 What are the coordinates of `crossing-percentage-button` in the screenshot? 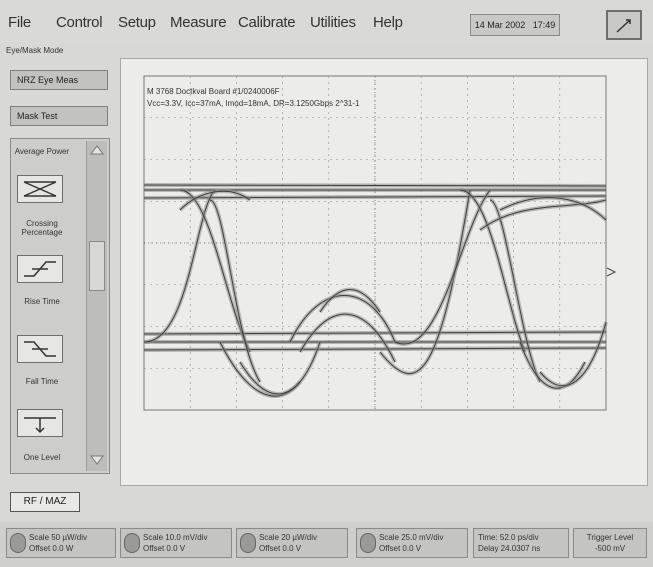 It's located at (40, 189).